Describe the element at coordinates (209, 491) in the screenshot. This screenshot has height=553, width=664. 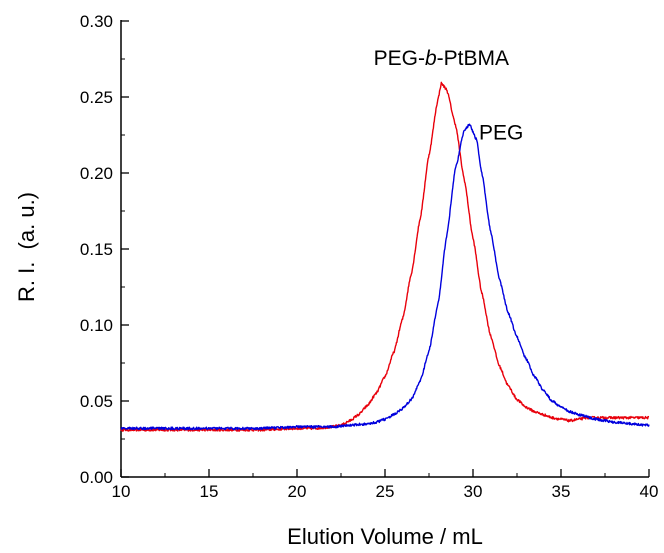
I see `x-tick-label: 15` at that location.